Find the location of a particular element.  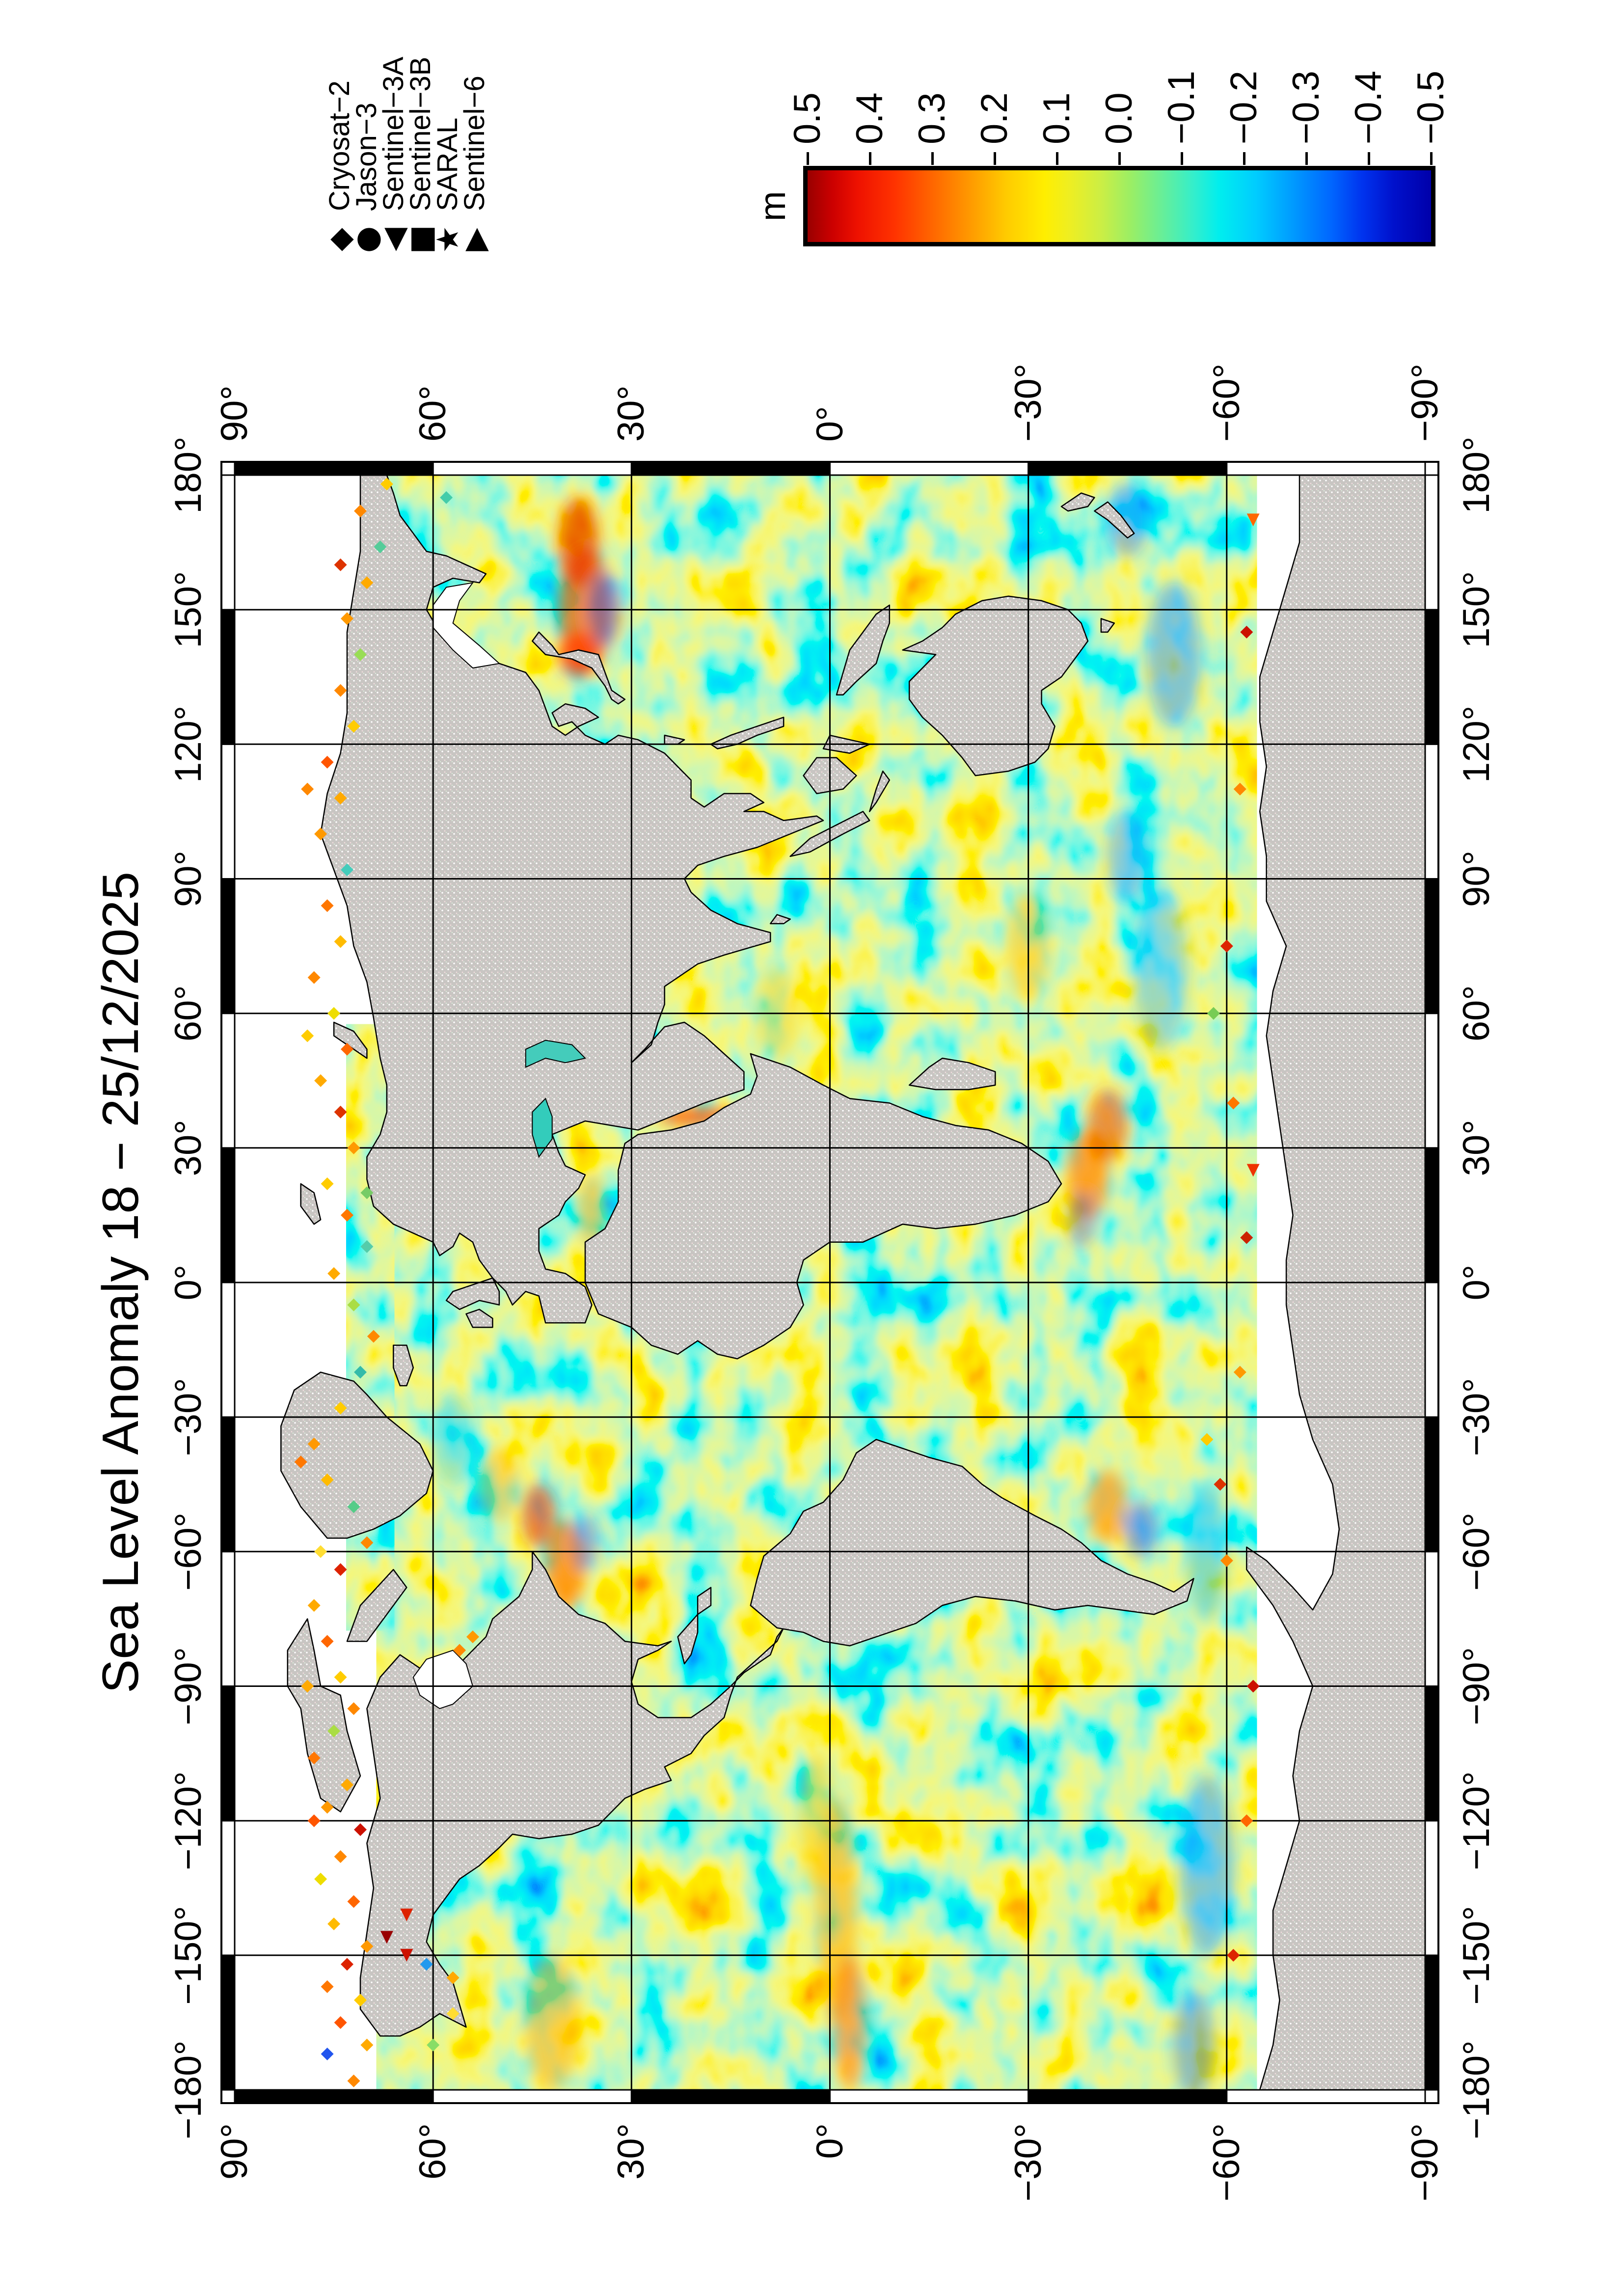

legend-item-label: Sentinel−3B is located at coordinates (421, 133).